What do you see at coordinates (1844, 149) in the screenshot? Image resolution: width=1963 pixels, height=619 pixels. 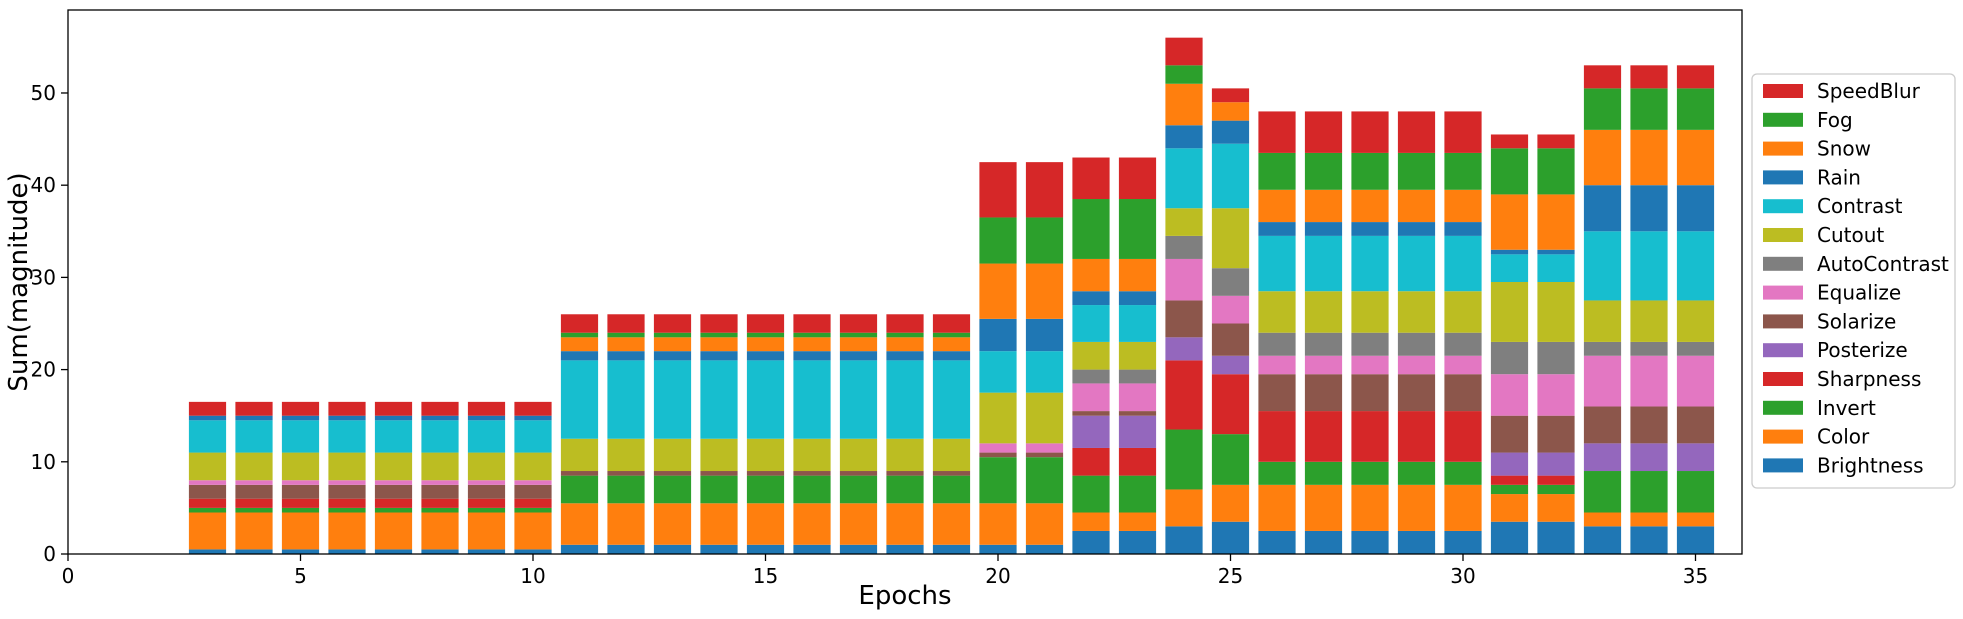 I see `legend-label-snow: Snow` at bounding box center [1844, 149].